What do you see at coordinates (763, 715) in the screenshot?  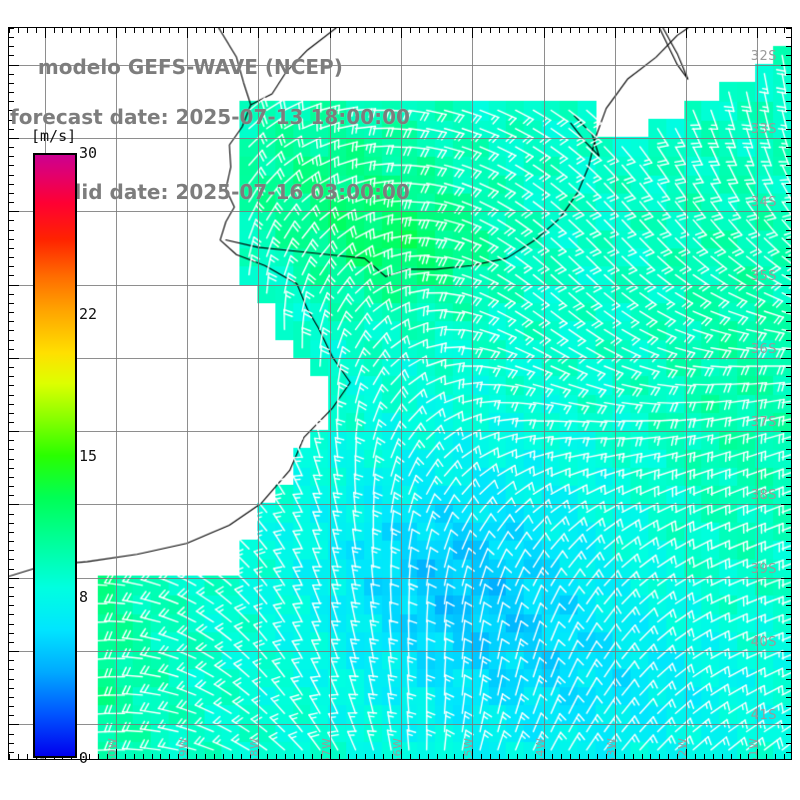 I see `latitude-label: 41S` at bounding box center [763, 715].